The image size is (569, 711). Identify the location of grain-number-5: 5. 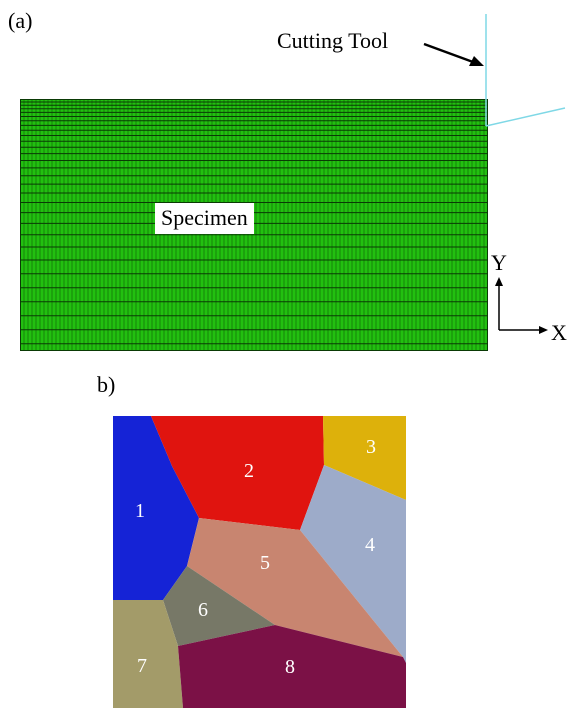
(265, 563).